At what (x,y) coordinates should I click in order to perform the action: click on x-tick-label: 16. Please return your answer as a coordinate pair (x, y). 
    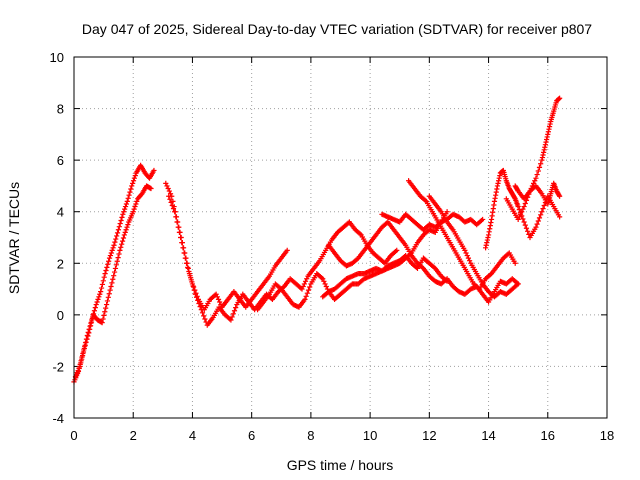
    Looking at the image, I should click on (548, 435).